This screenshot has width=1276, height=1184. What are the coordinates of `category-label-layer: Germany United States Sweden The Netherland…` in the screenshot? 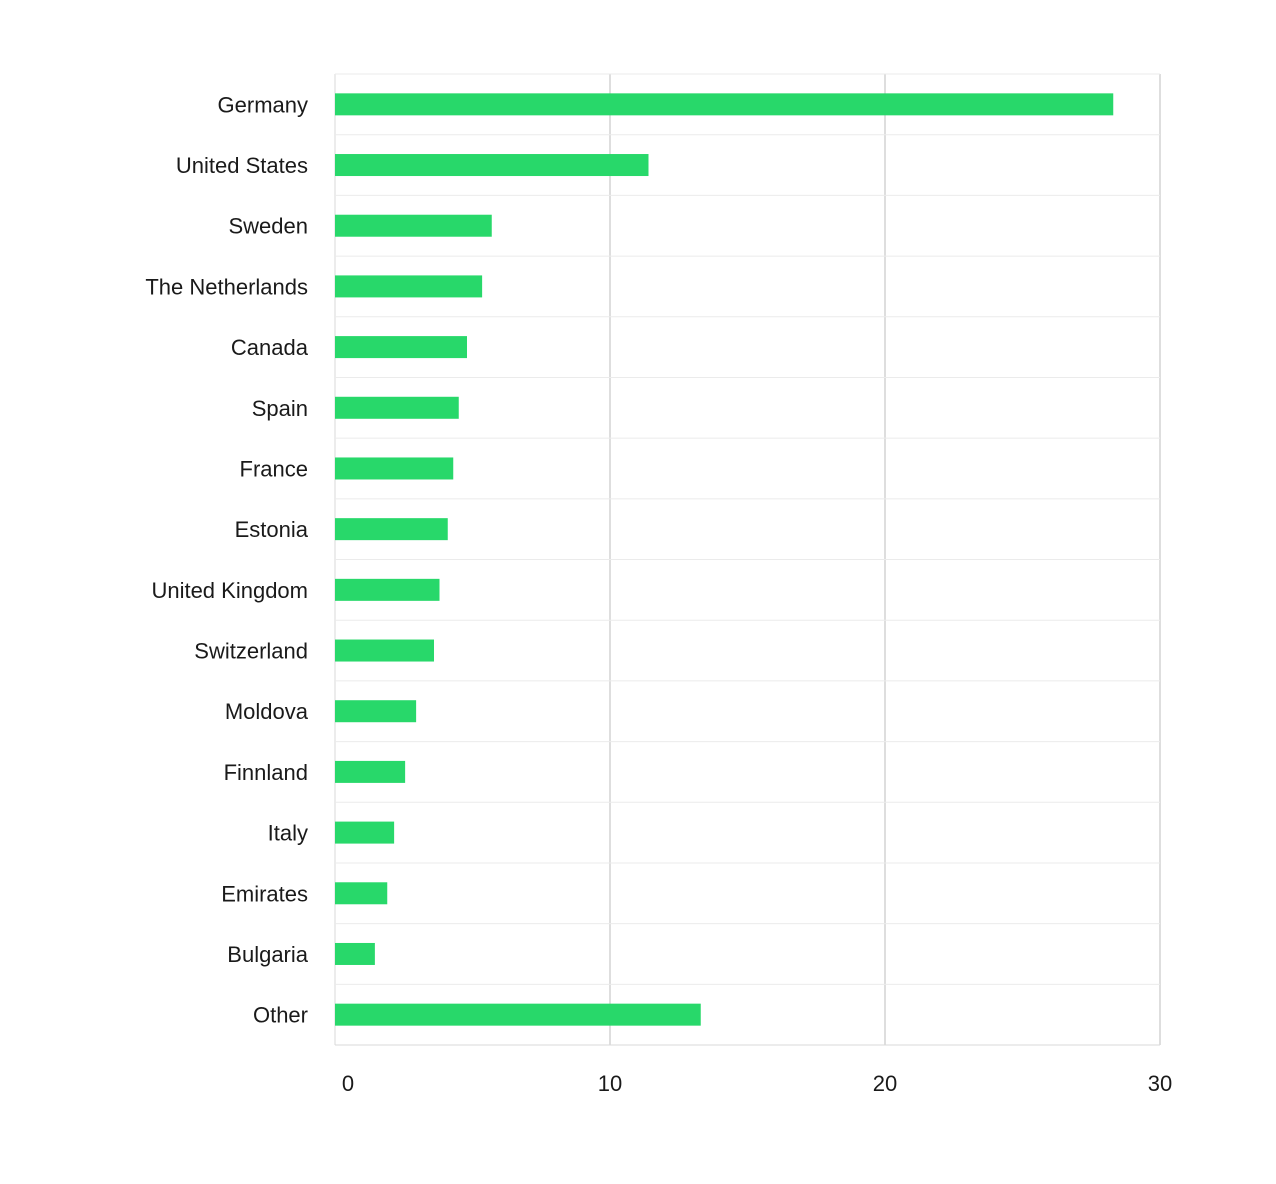 It's located at (226, 559).